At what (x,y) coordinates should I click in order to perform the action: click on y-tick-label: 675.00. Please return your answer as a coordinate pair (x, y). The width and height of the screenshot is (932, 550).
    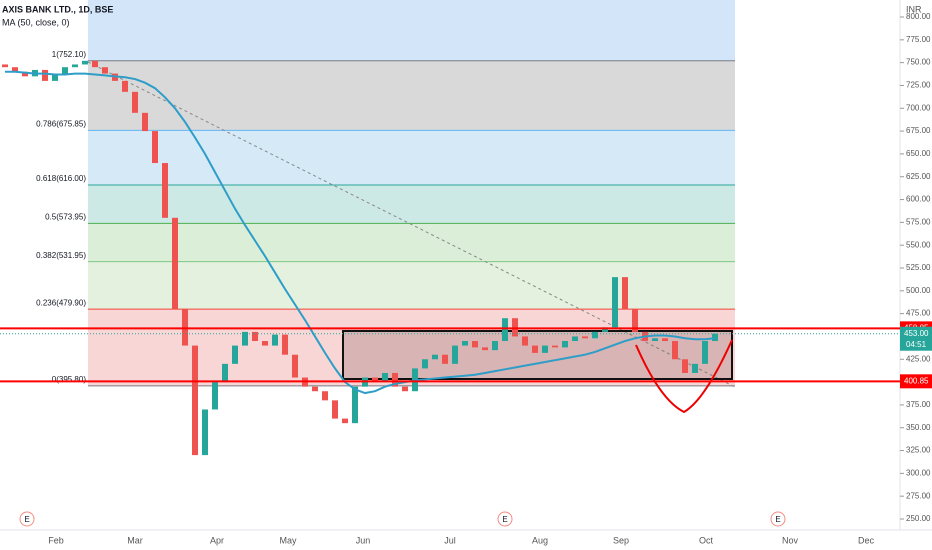
    Looking at the image, I should click on (918, 130).